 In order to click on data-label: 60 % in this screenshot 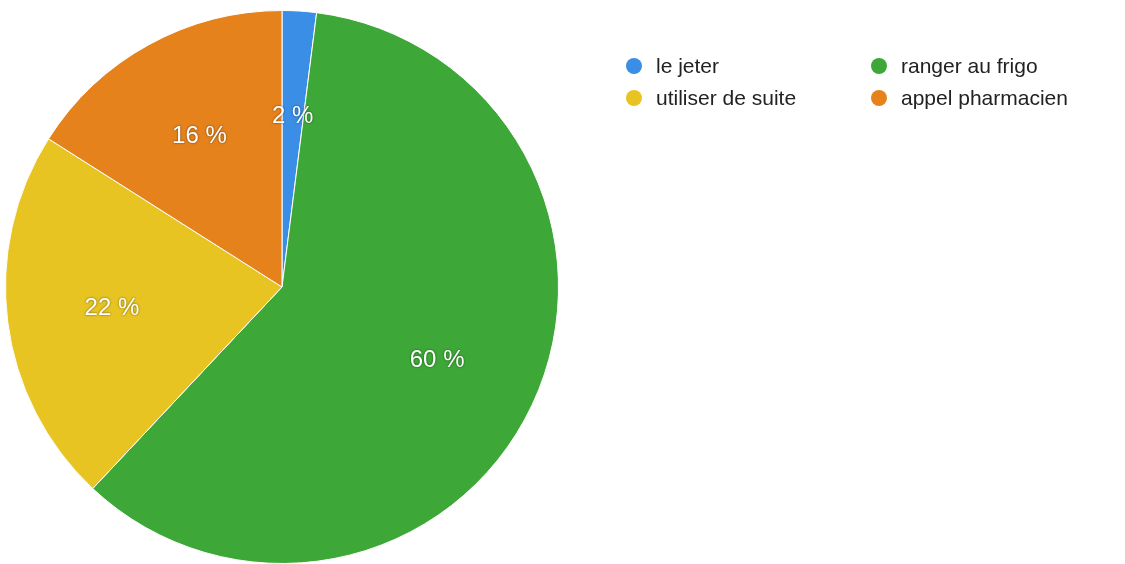, I will do `click(437, 358)`.